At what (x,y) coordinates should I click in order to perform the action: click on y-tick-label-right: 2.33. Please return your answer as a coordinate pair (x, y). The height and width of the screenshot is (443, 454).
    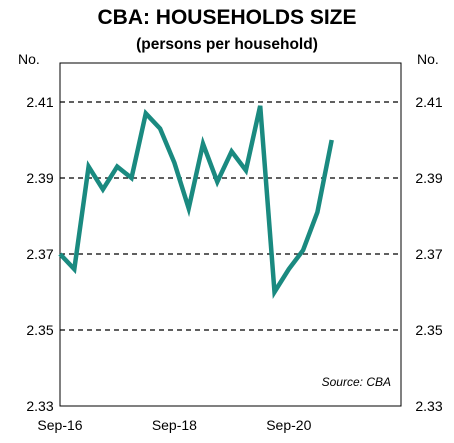
    Looking at the image, I should click on (428, 406).